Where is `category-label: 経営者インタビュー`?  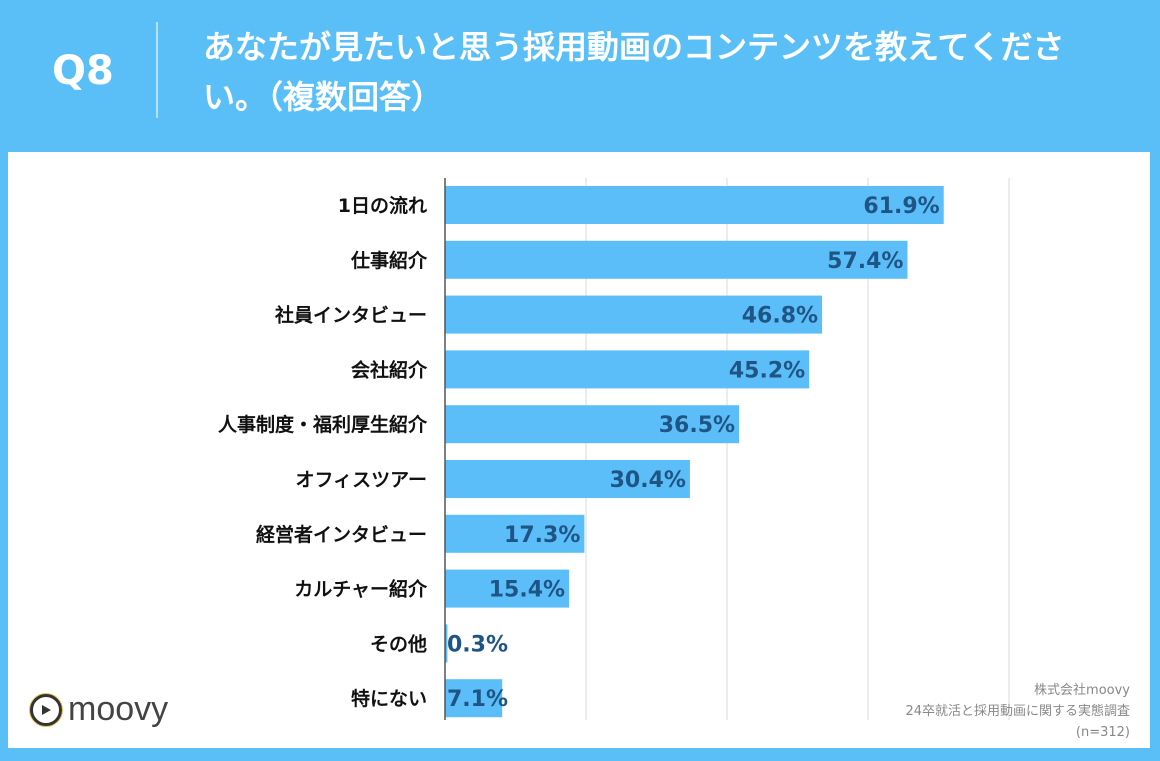
category-label: 経営者インタビュー is located at coordinates (341, 534).